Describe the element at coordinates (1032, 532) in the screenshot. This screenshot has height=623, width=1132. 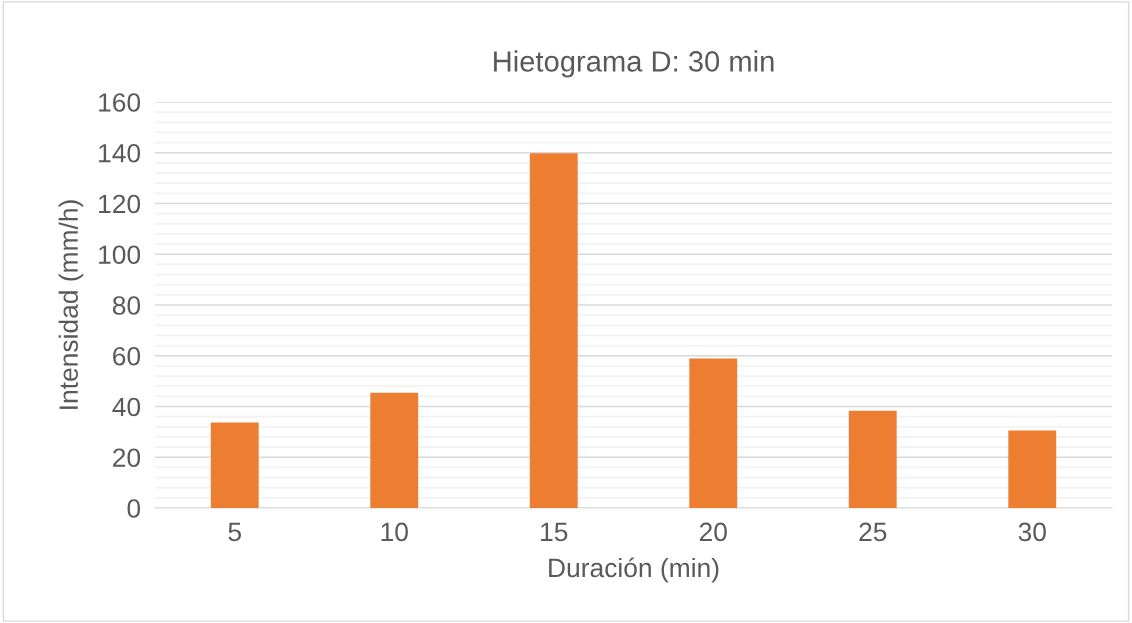
I see `x-tick-label: 30` at that location.